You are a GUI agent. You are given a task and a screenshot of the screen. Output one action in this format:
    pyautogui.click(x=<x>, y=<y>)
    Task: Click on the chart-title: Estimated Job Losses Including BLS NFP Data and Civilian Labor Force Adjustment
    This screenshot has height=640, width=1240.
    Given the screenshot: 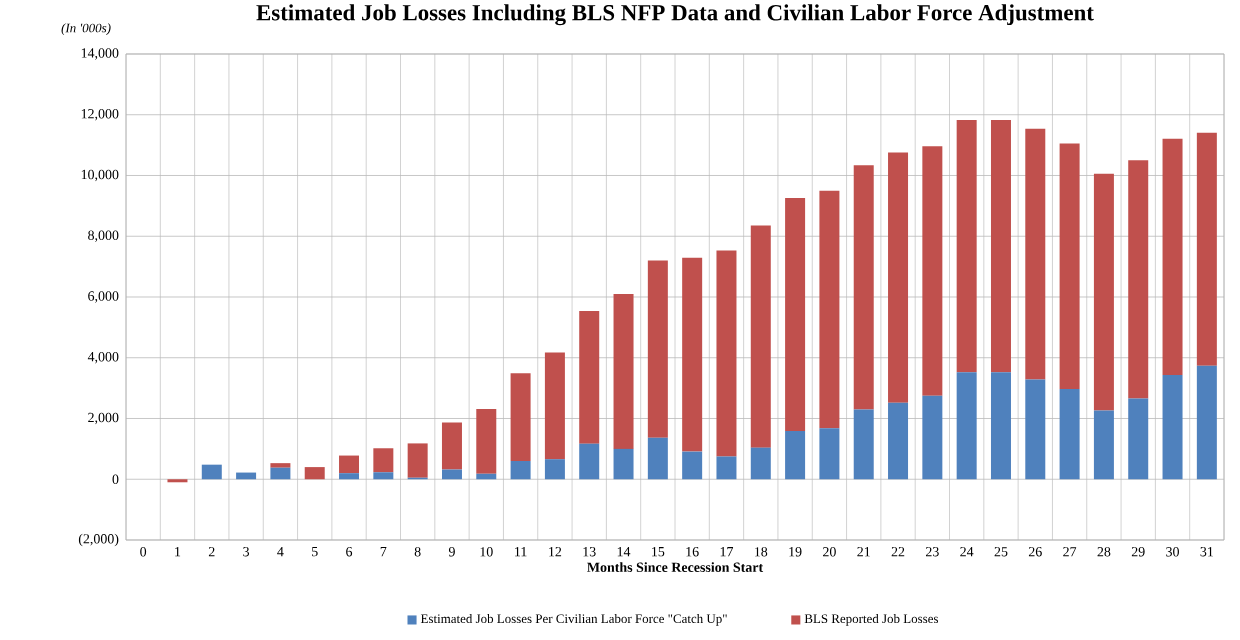 What is the action you would take?
    pyautogui.click(x=675, y=15)
    